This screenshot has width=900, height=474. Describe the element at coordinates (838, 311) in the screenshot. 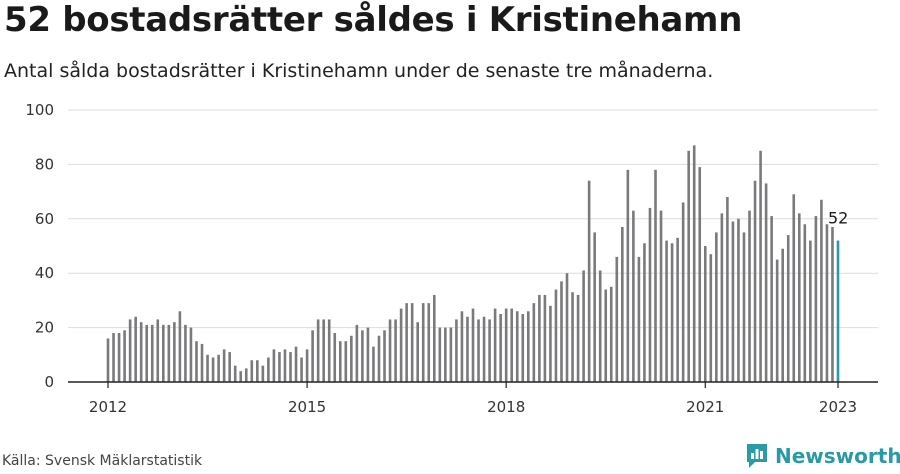

I see `bar-latest` at that location.